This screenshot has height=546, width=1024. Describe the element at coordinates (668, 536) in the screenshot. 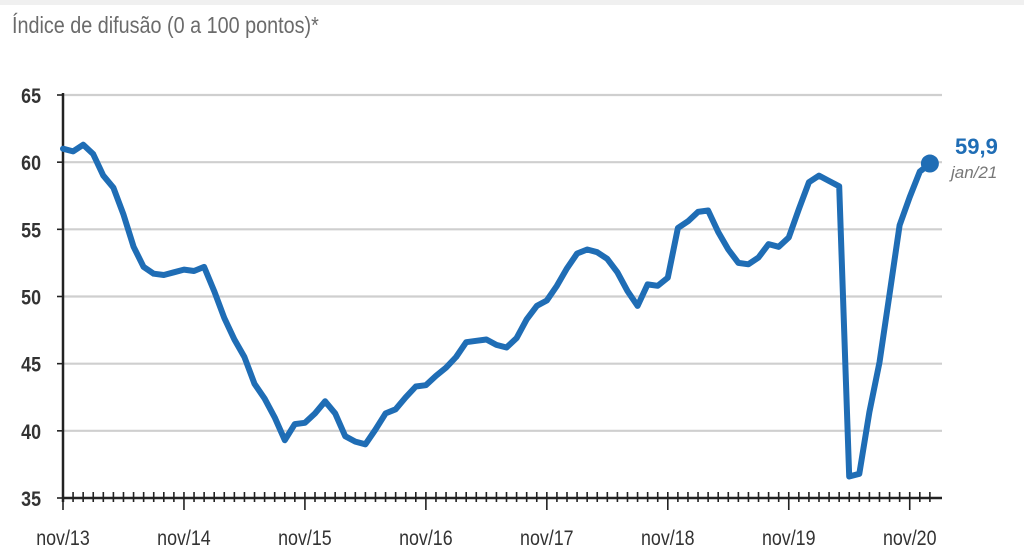

I see `x-tick-label: nov/18` at that location.